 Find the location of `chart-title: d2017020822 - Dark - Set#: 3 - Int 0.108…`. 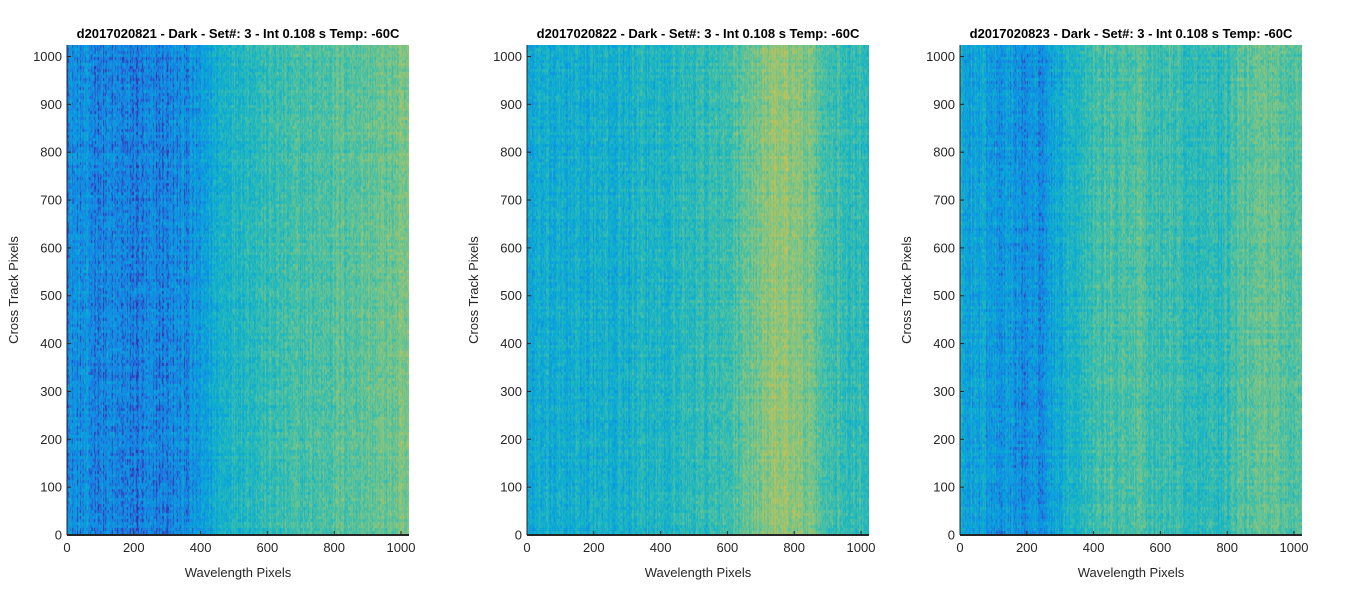

chart-title: d2017020822 - Dark - Set#: 3 - Int 0.108… is located at coordinates (698, 33).